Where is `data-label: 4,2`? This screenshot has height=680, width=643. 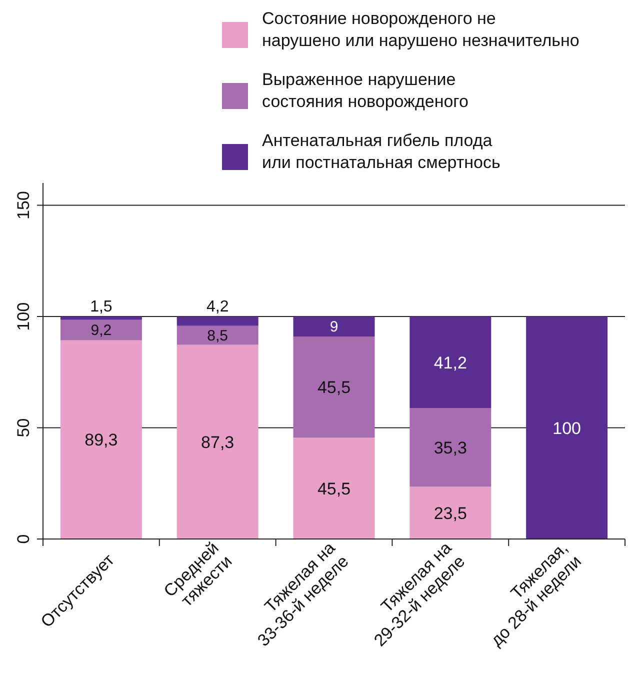 data-label: 4,2 is located at coordinates (217, 307).